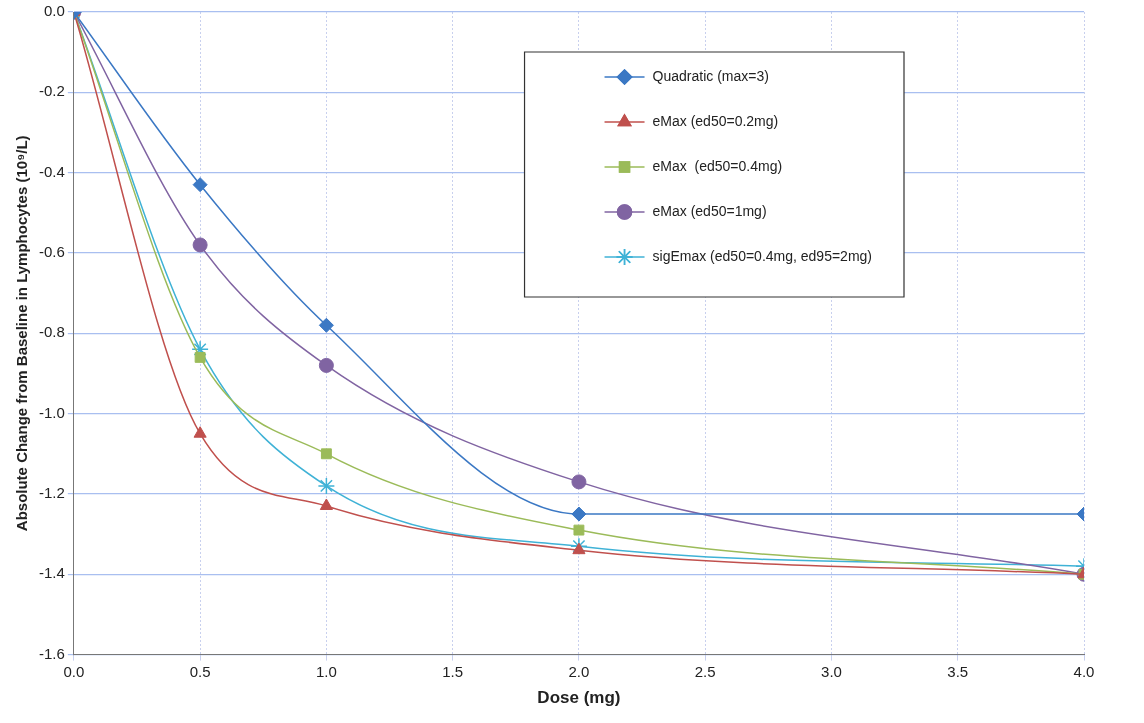 The width and height of the screenshot is (1144, 723). I want to click on x-tick-label: 0.0, so click(74, 671).